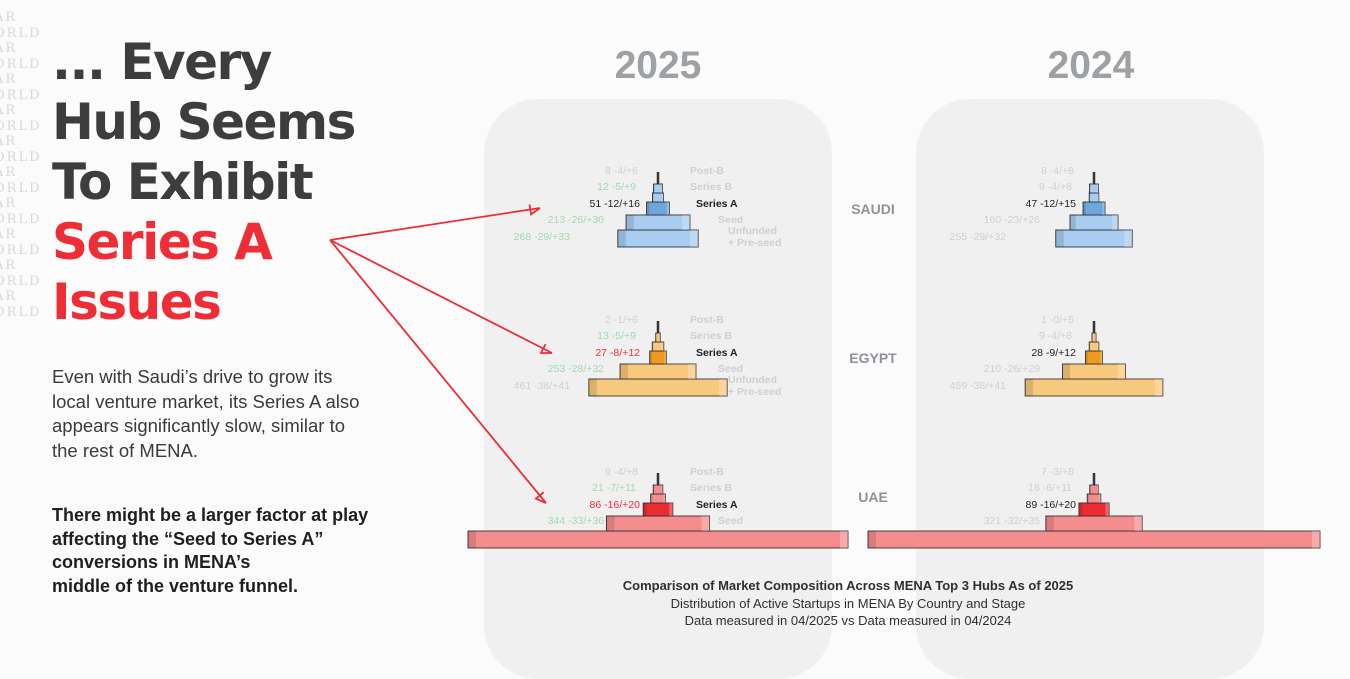 Image resolution: width=1350 pixels, height=679 pixels. What do you see at coordinates (542, 237) in the screenshot?
I see `value-label-saudi-y2025-stage-4: 268 -29/+33` at bounding box center [542, 237].